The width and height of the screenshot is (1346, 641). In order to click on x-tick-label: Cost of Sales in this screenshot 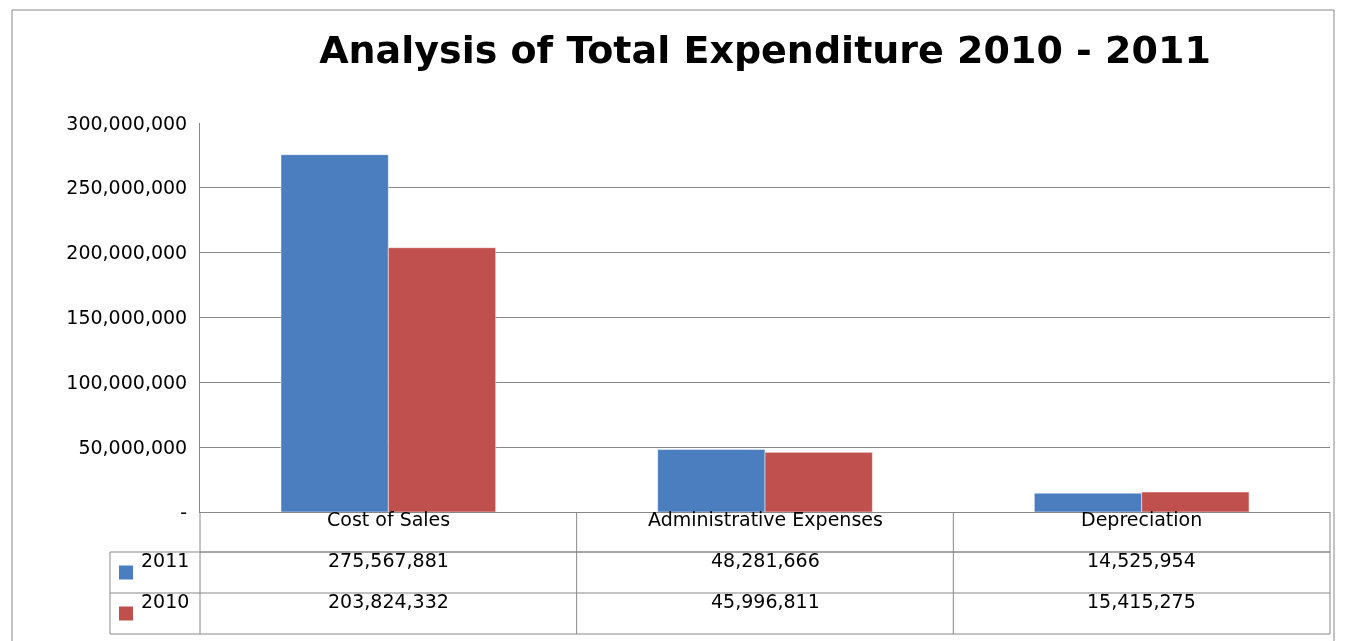, I will do `click(389, 519)`.